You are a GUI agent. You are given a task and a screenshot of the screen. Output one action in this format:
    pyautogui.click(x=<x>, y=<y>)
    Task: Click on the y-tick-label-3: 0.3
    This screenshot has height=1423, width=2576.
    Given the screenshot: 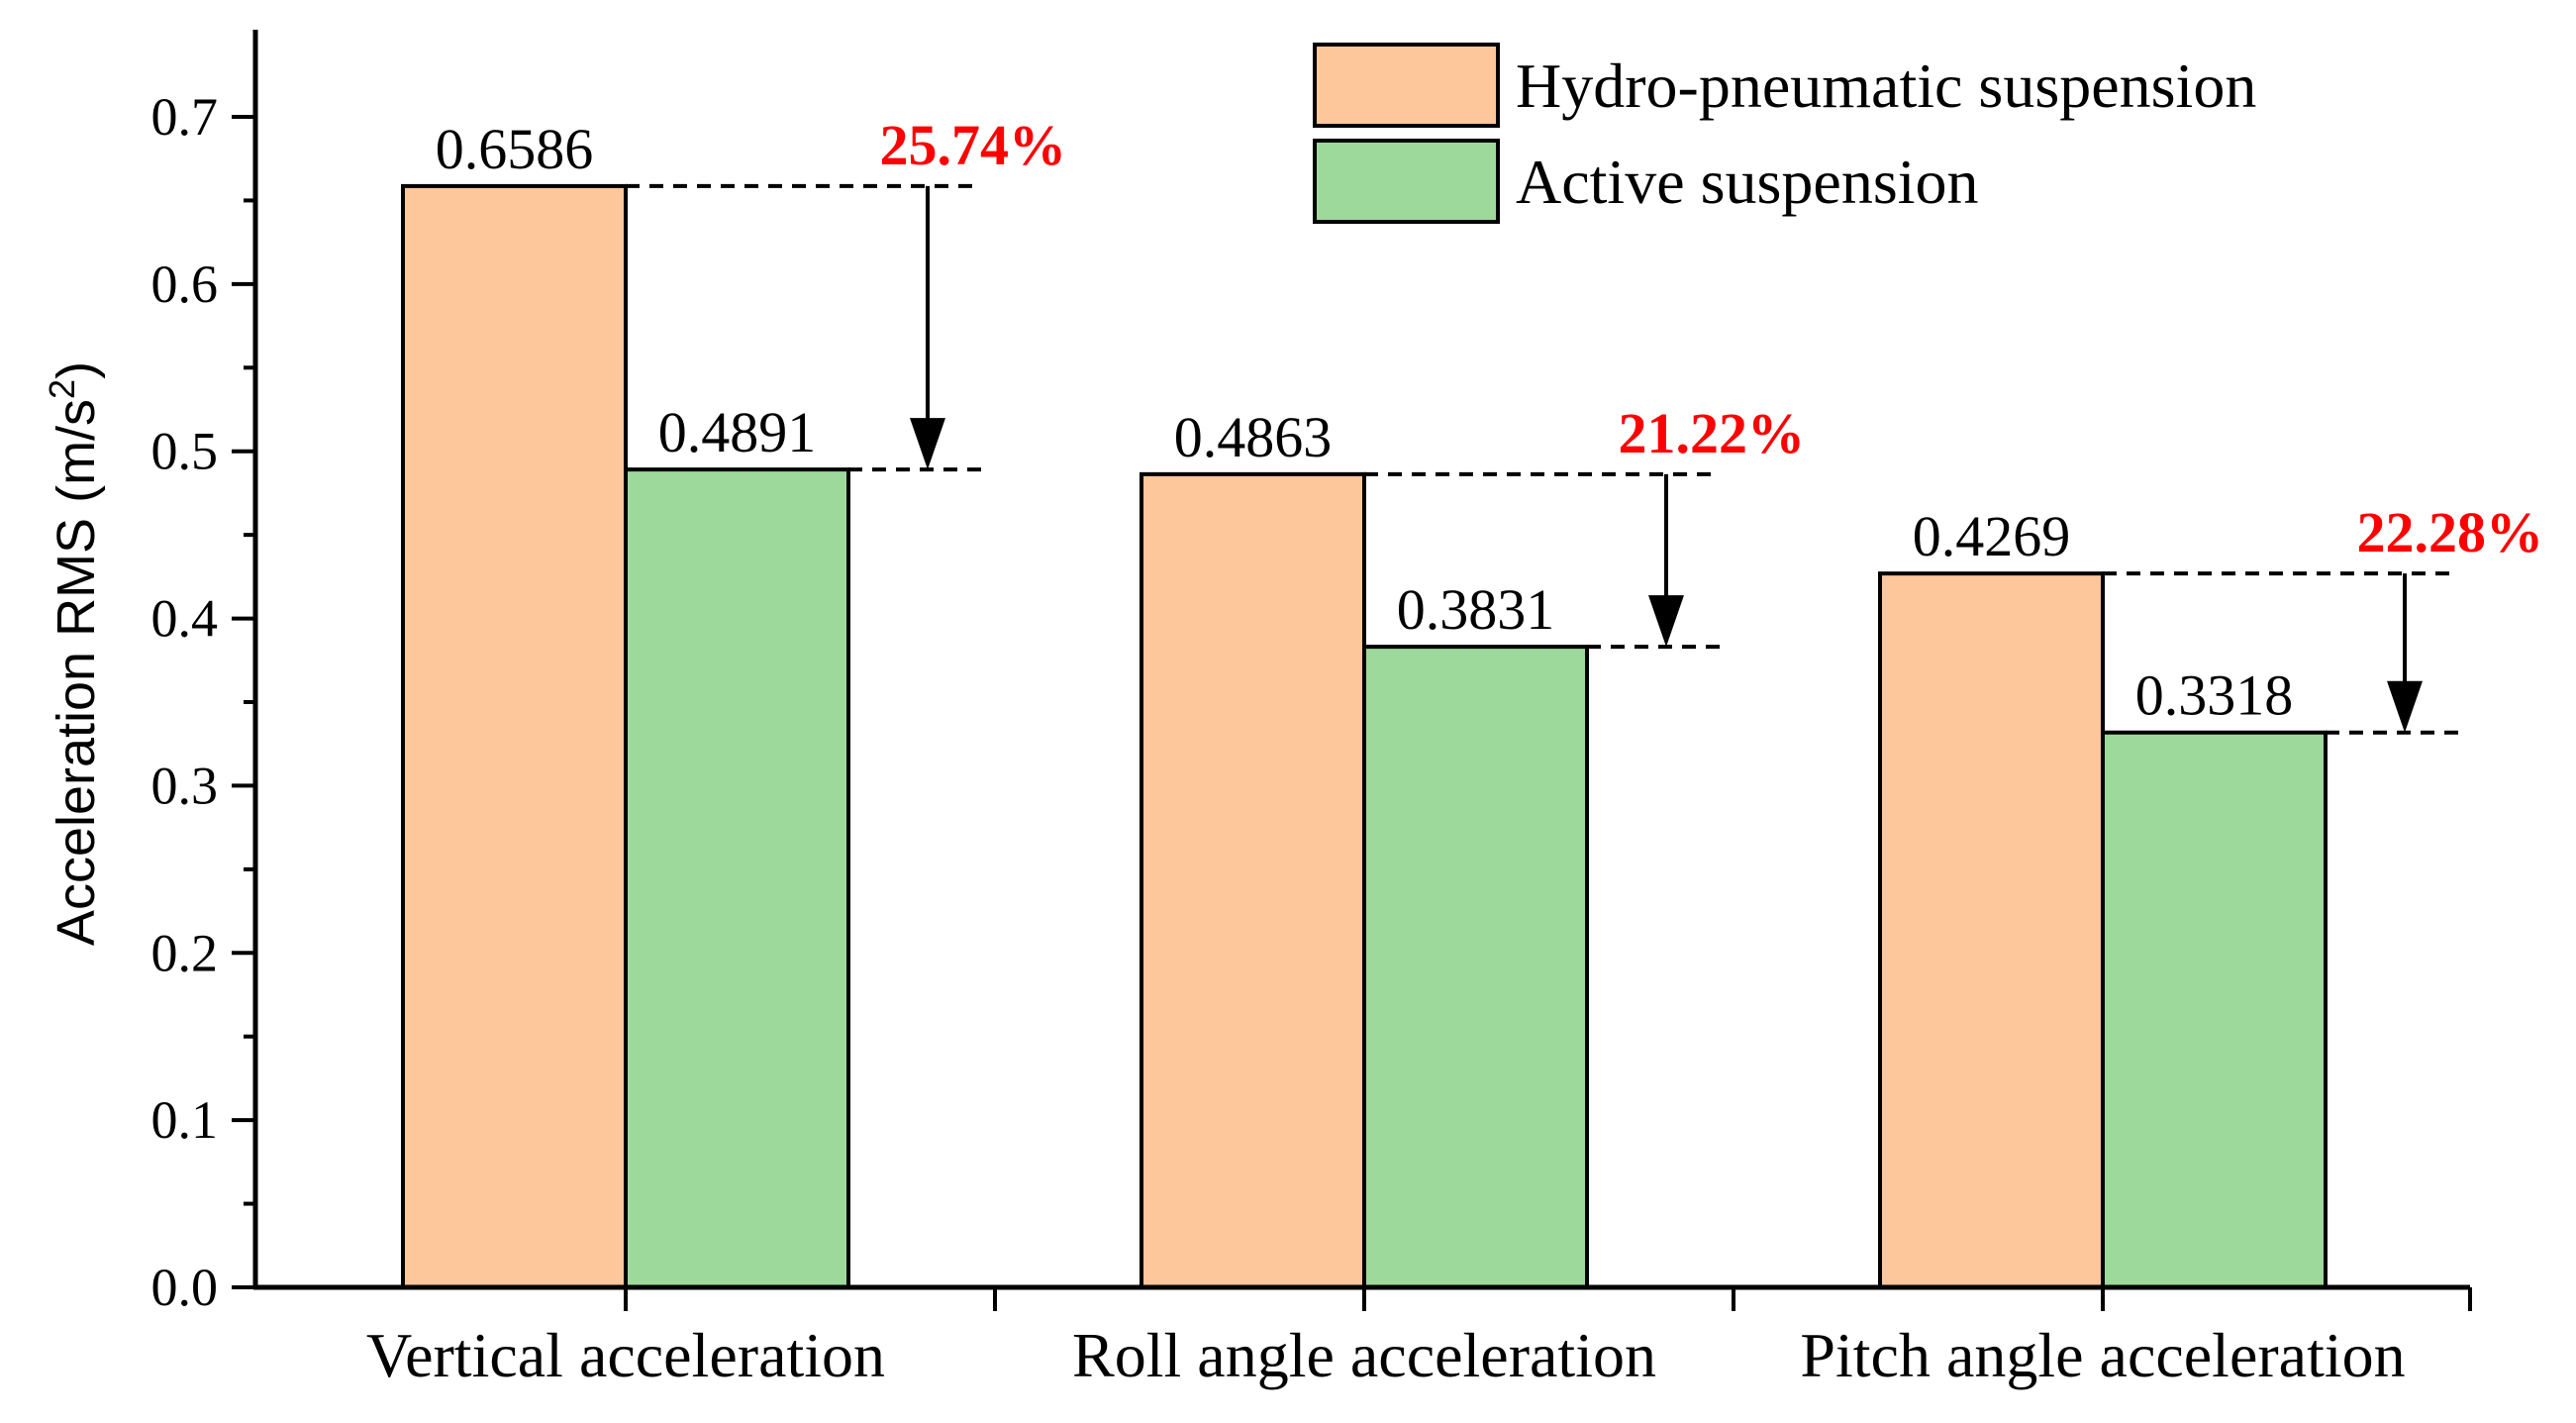 What is the action you would take?
    pyautogui.click(x=185, y=786)
    